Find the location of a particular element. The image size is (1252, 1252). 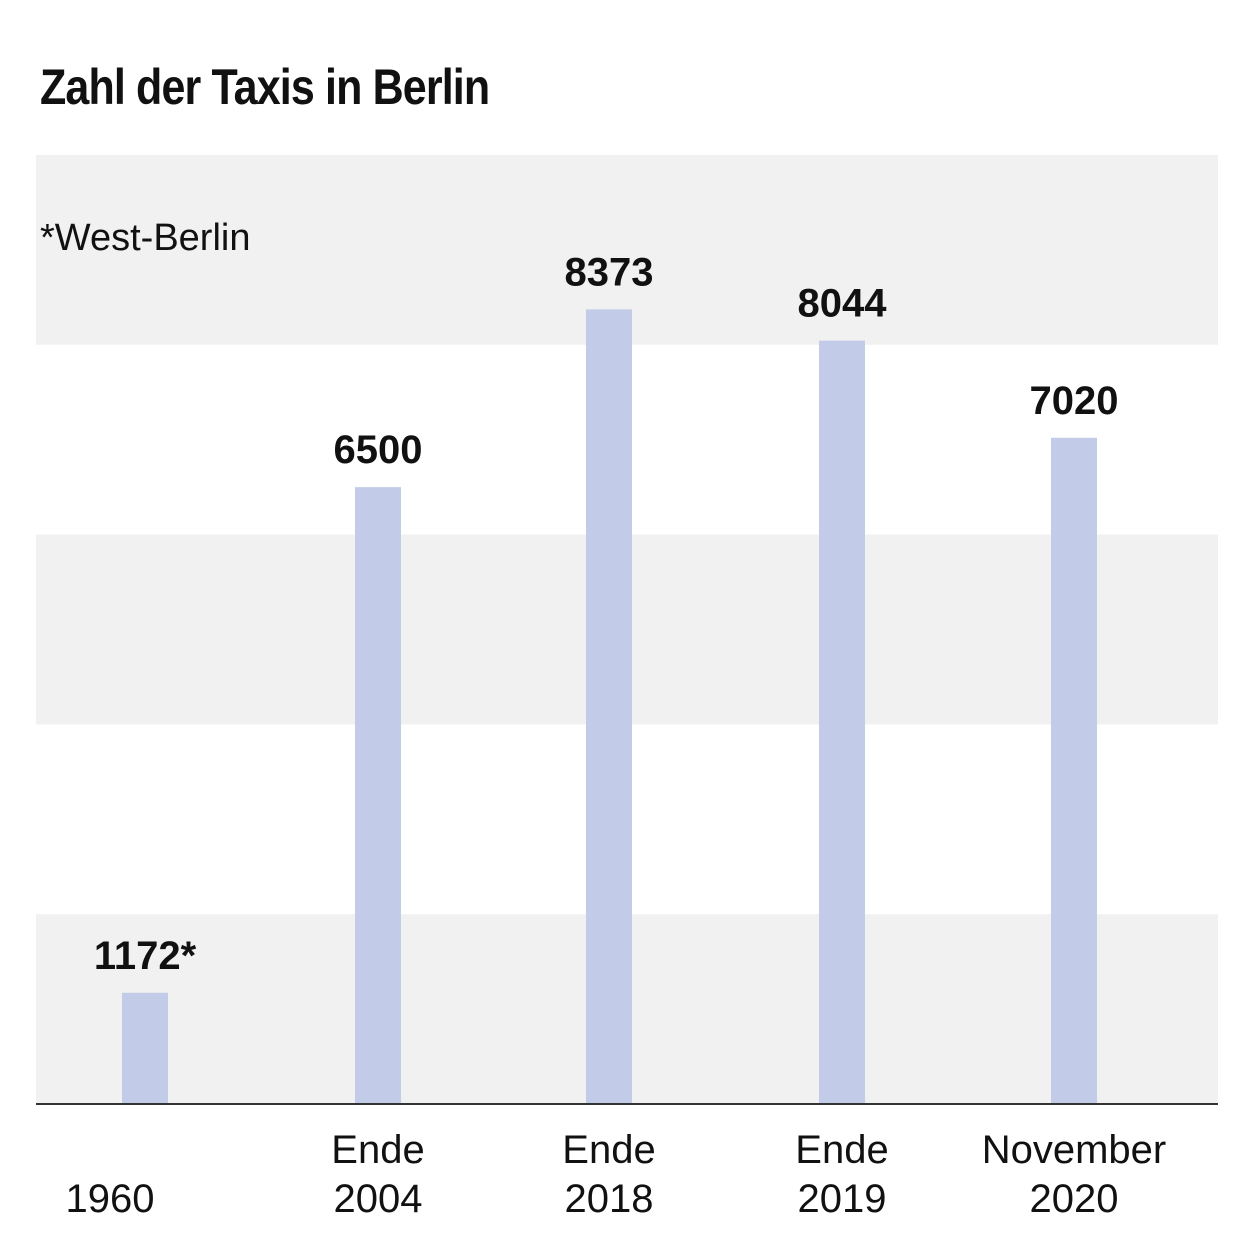

bar-value-label: 1172* is located at coordinates (145, 956).